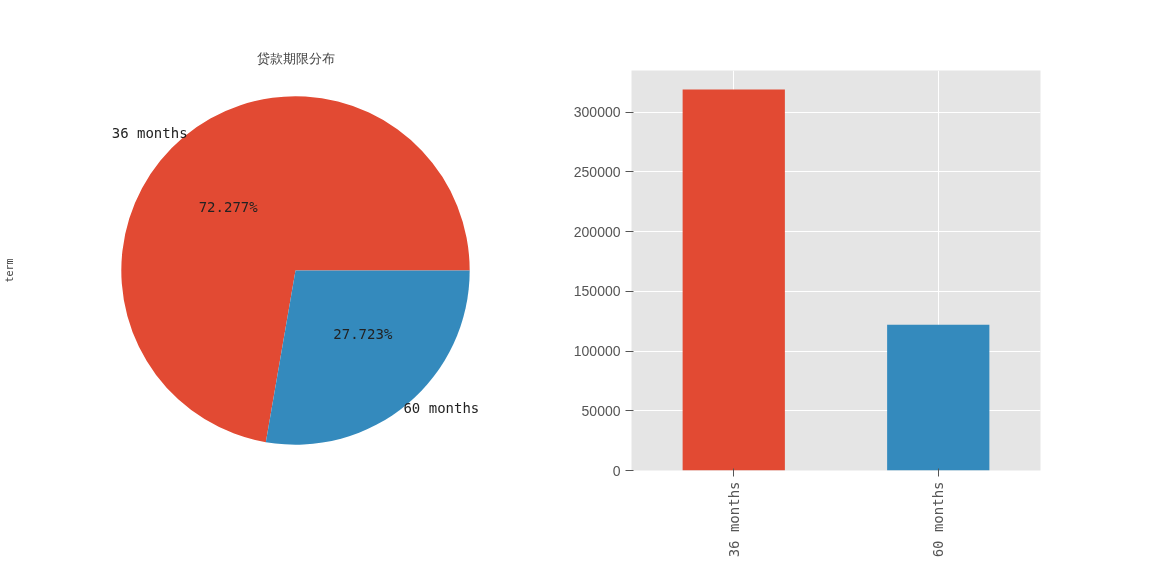 The image size is (1152, 576). I want to click on data-label: 27.723%, so click(363, 333).